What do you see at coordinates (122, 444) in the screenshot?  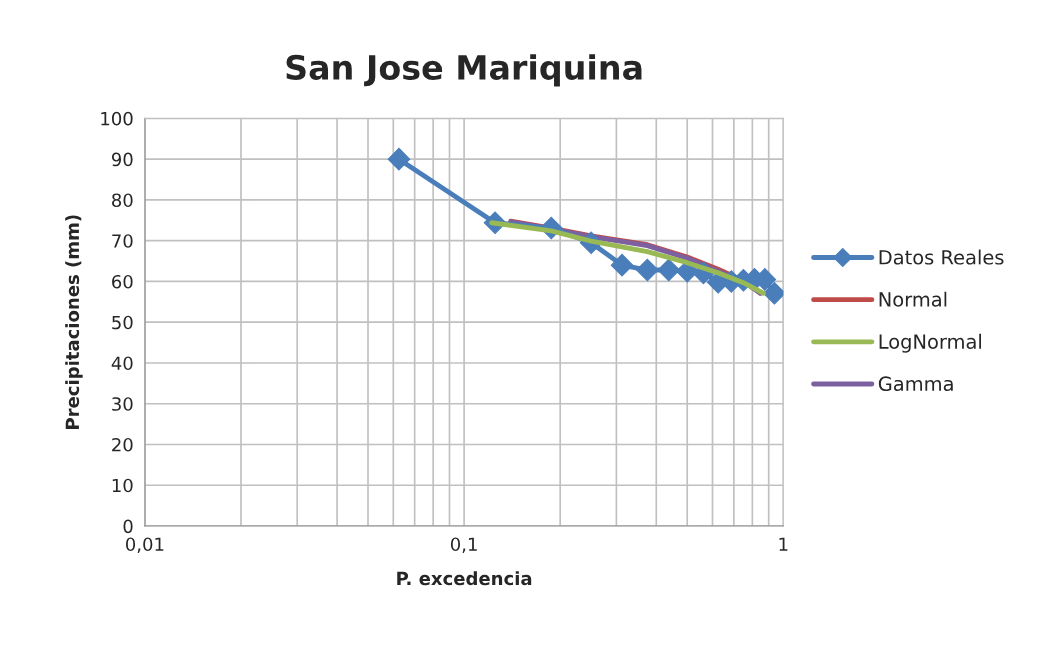 I see `y-tick-label: 20` at bounding box center [122, 444].